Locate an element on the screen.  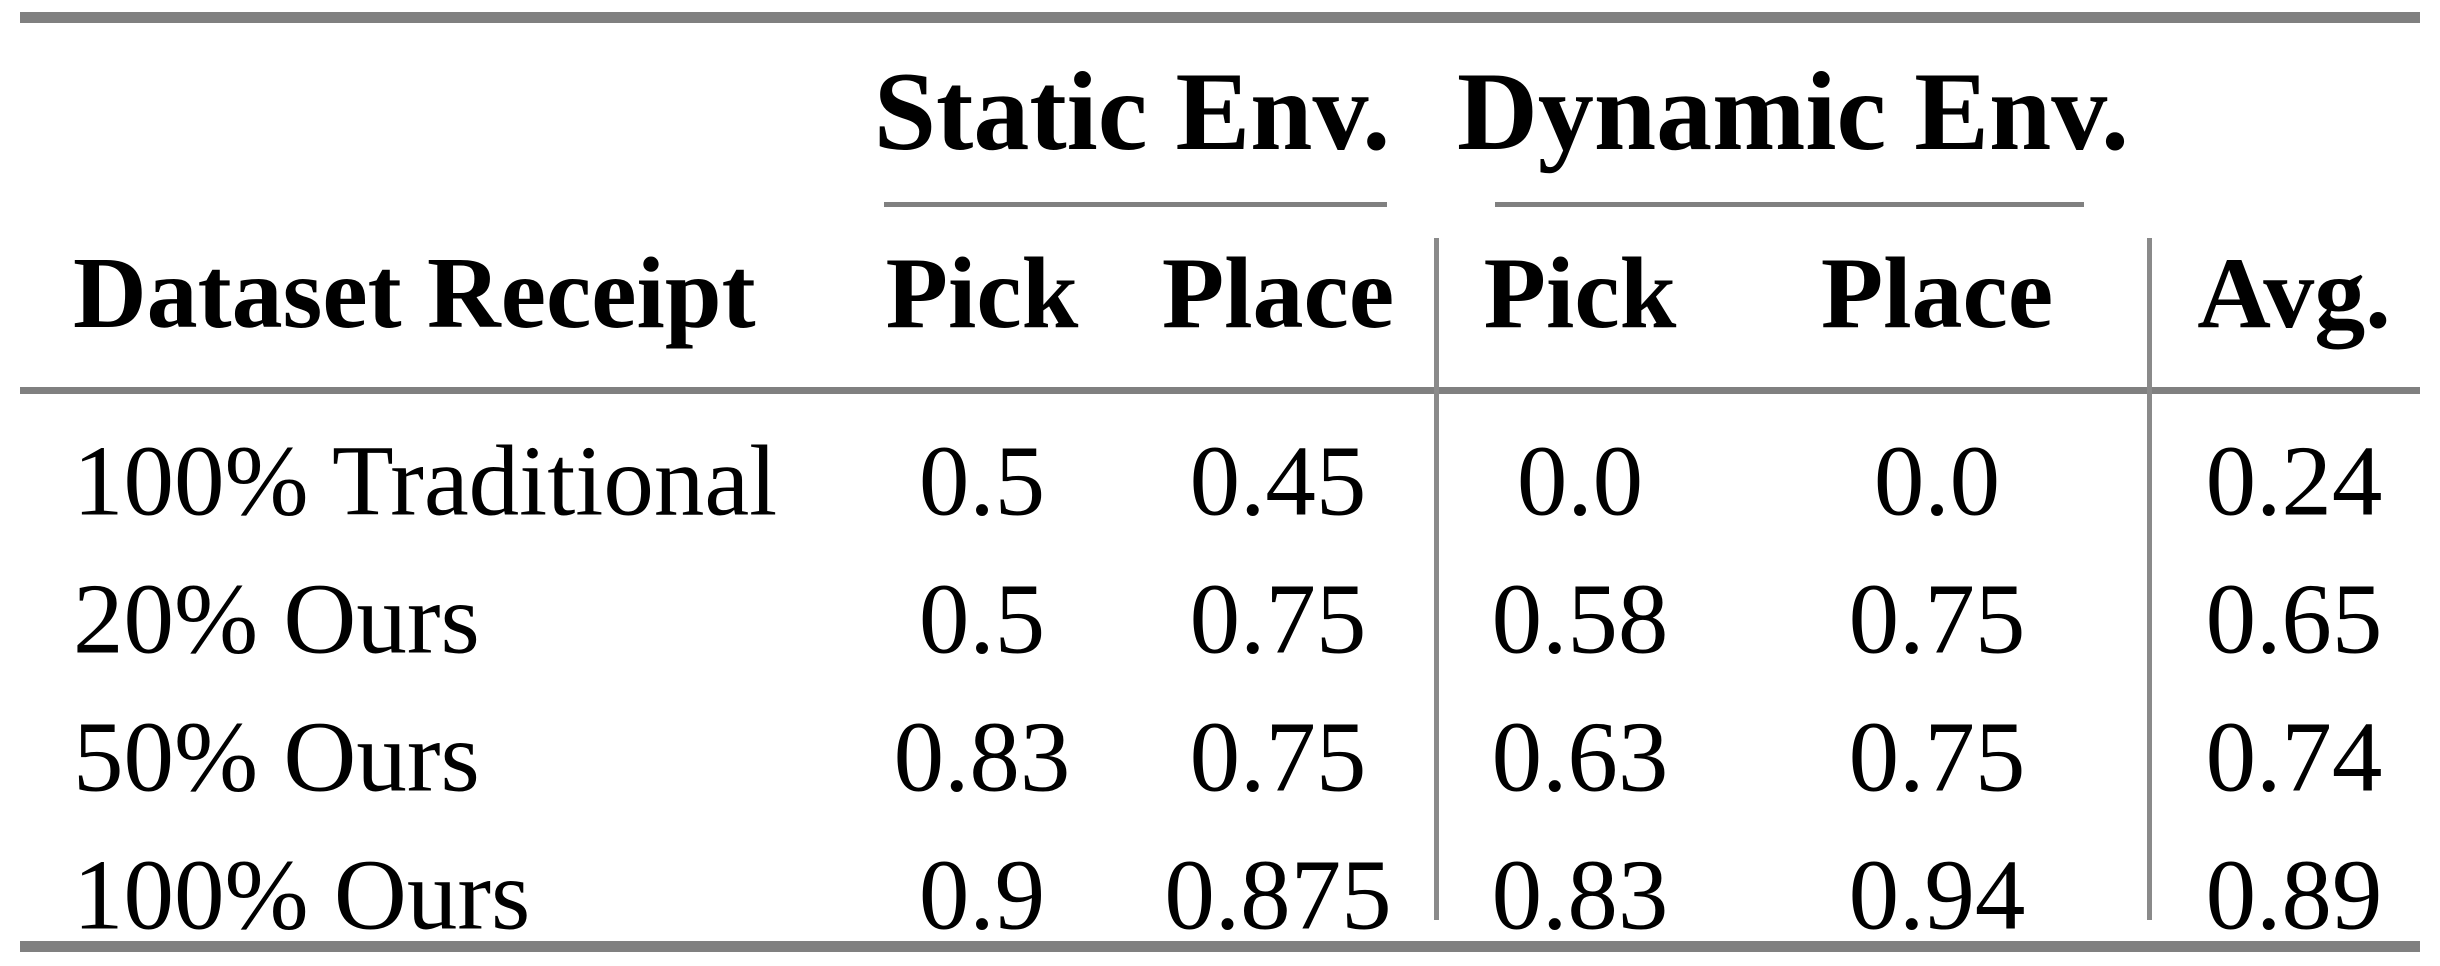
column-header-dynamic-pick: Pick is located at coordinates (1580, 293).